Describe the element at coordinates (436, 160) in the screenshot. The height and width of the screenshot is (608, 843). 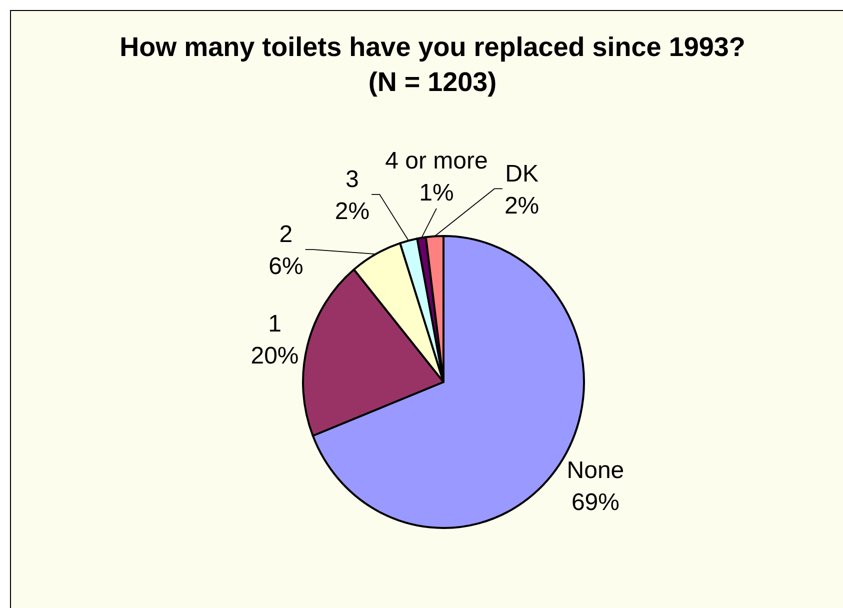
I see `slice-label: 4 or more` at that location.